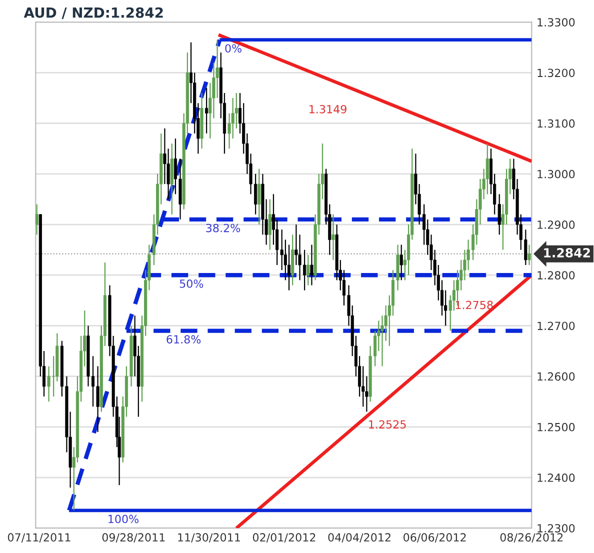 The height and width of the screenshot is (553, 594). Describe the element at coordinates (223, 228) in the screenshot. I see `annotation: 38.2%` at that location.